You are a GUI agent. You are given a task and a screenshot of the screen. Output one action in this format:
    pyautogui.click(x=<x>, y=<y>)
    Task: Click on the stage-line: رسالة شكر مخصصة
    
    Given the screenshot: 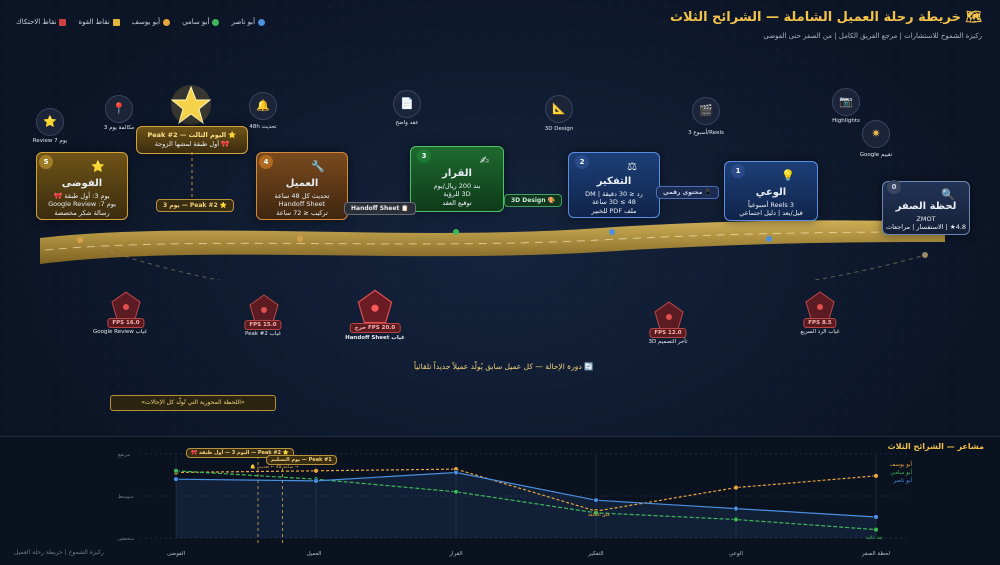 What is the action you would take?
    pyautogui.click(x=82, y=213)
    